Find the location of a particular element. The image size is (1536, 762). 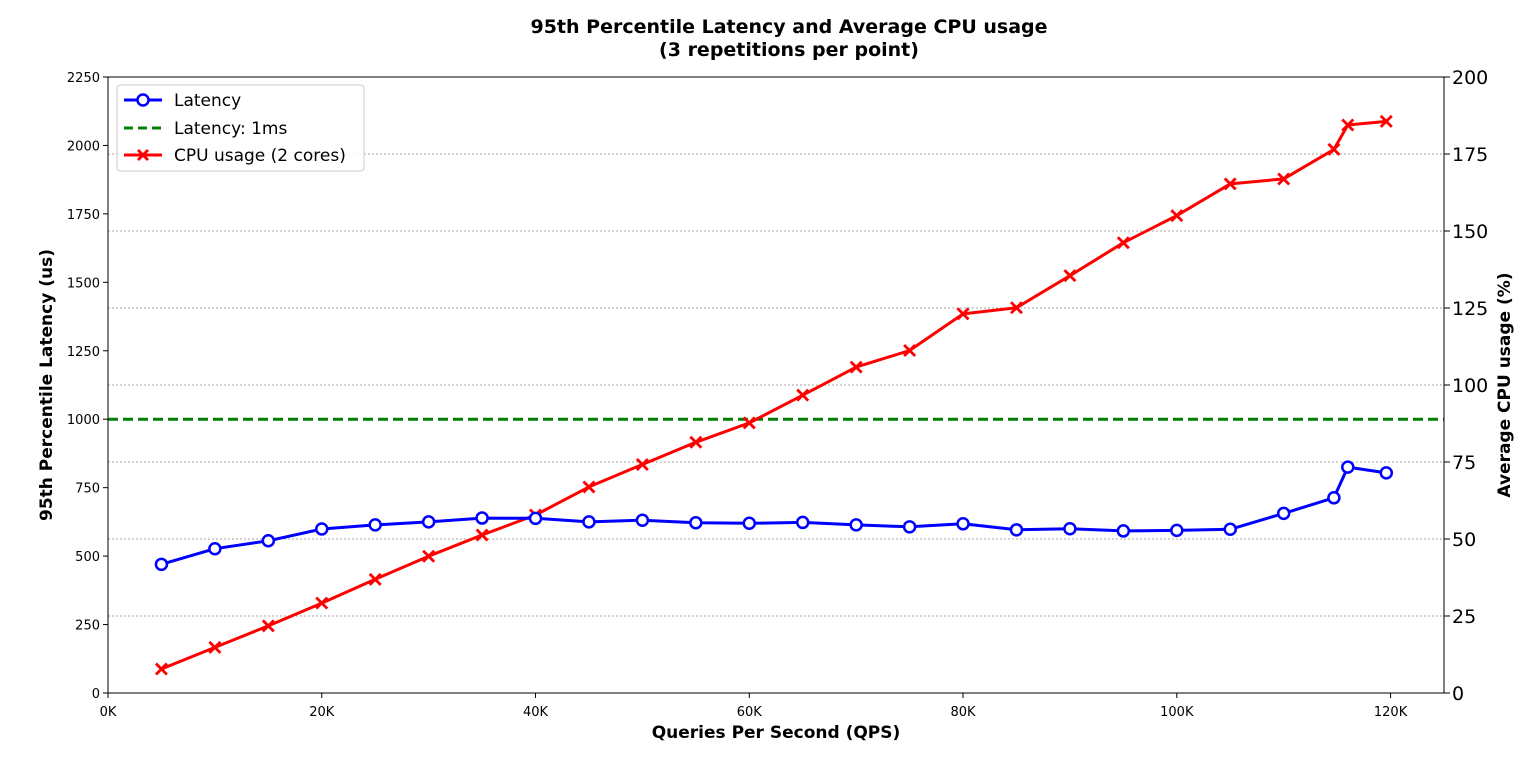

right-tick-label: 125 is located at coordinates (1470, 309).